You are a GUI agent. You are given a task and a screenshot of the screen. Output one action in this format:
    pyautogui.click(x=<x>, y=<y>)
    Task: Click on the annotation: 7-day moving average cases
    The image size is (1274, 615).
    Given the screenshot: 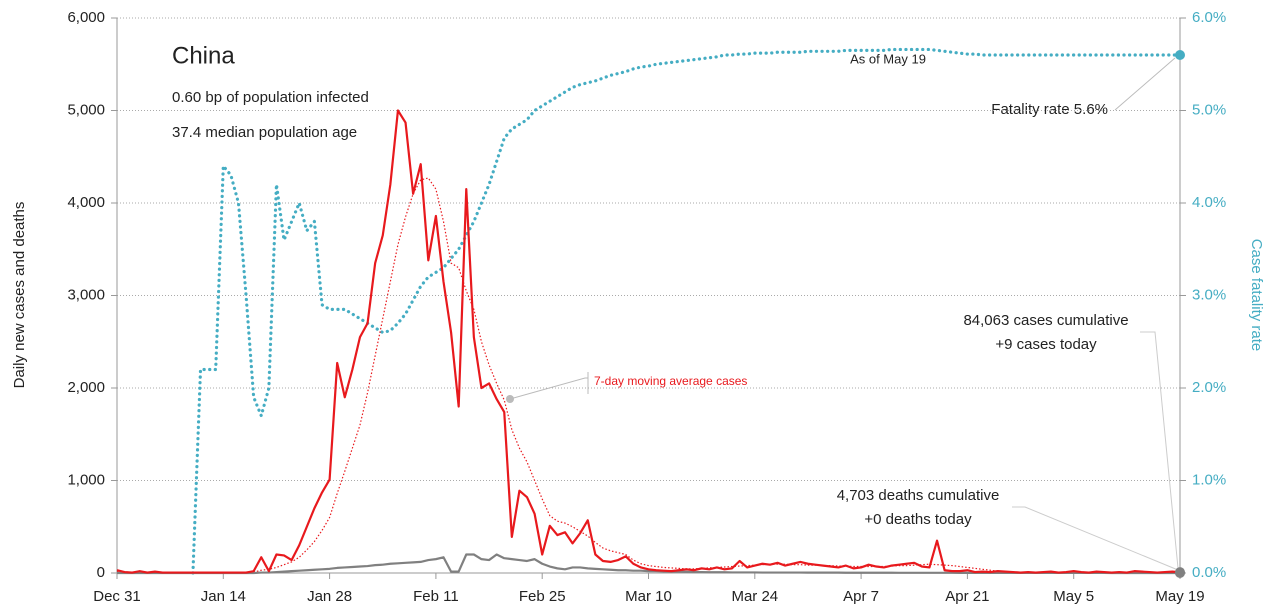 What is the action you would take?
    pyautogui.click(x=670, y=381)
    